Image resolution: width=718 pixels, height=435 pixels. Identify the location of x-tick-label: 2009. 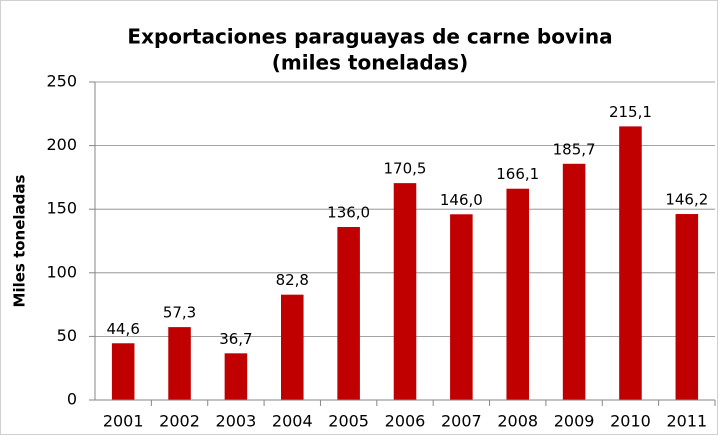
(574, 421).